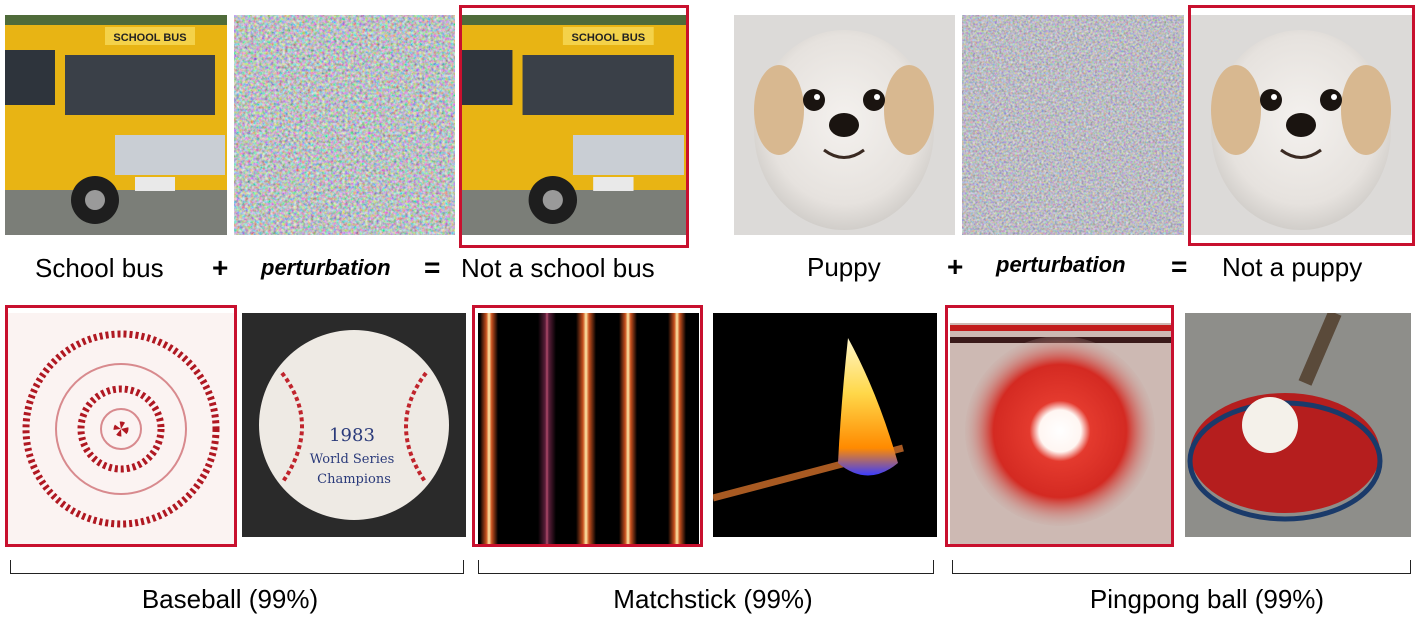 This screenshot has height=625, width=1416. I want to click on puppy-perturbation-noise-image, so click(1073, 125).